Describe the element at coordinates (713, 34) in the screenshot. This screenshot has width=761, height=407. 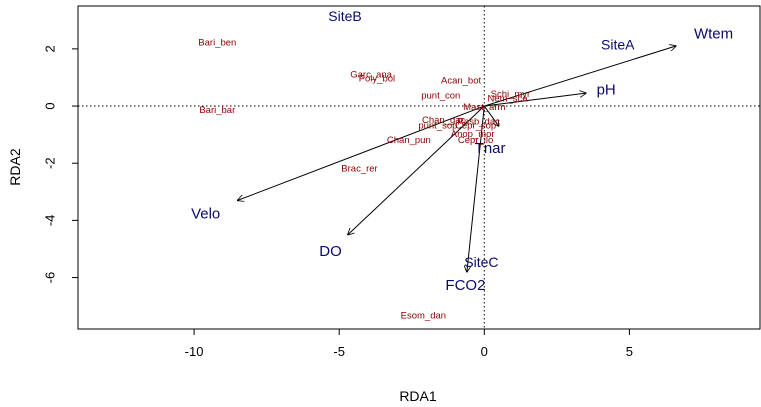
I see `vector-label: Wtem` at that location.